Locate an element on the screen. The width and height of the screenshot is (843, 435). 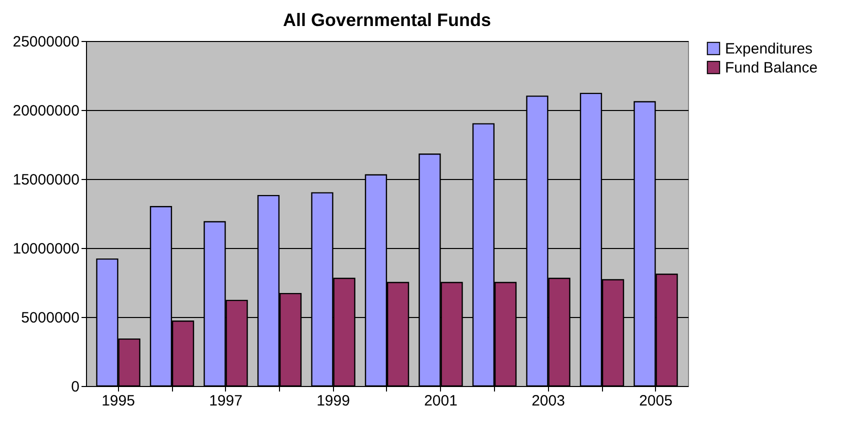
y-tick-label: 10000000 is located at coordinates (46, 249).